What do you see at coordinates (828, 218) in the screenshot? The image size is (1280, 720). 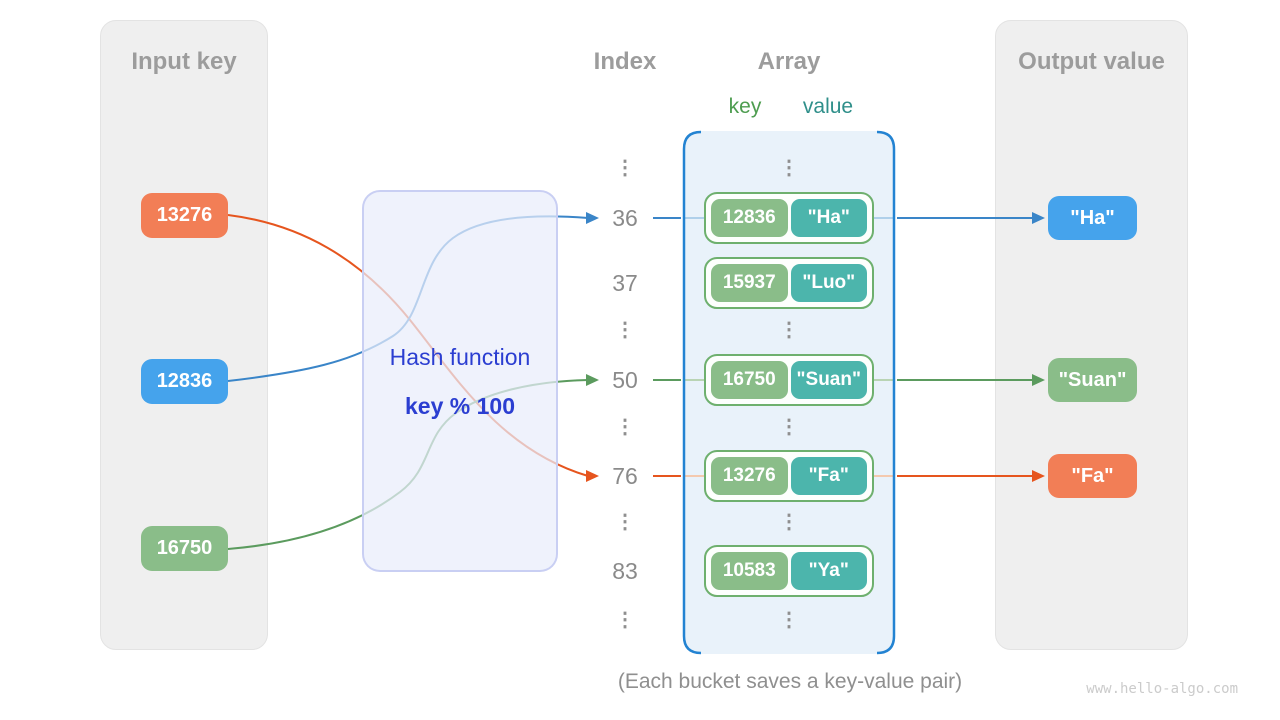 I see `bucket-value: "Ha"` at bounding box center [828, 218].